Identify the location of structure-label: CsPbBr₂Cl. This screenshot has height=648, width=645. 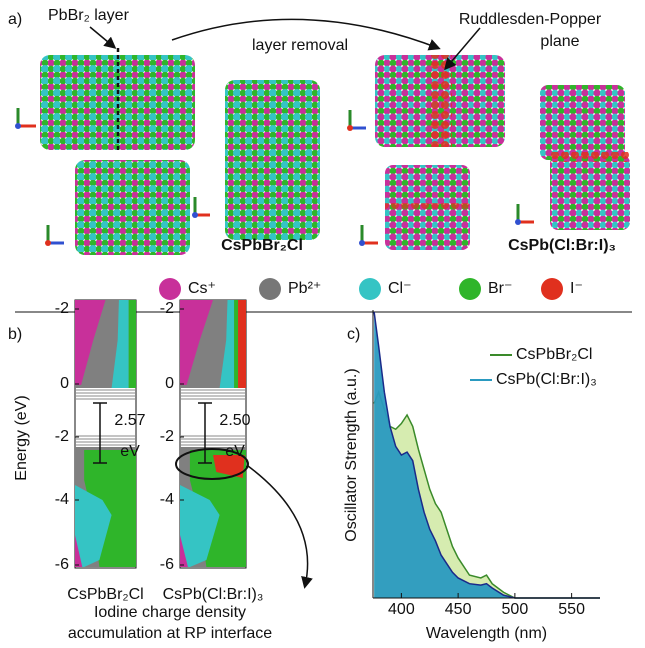
(262, 245).